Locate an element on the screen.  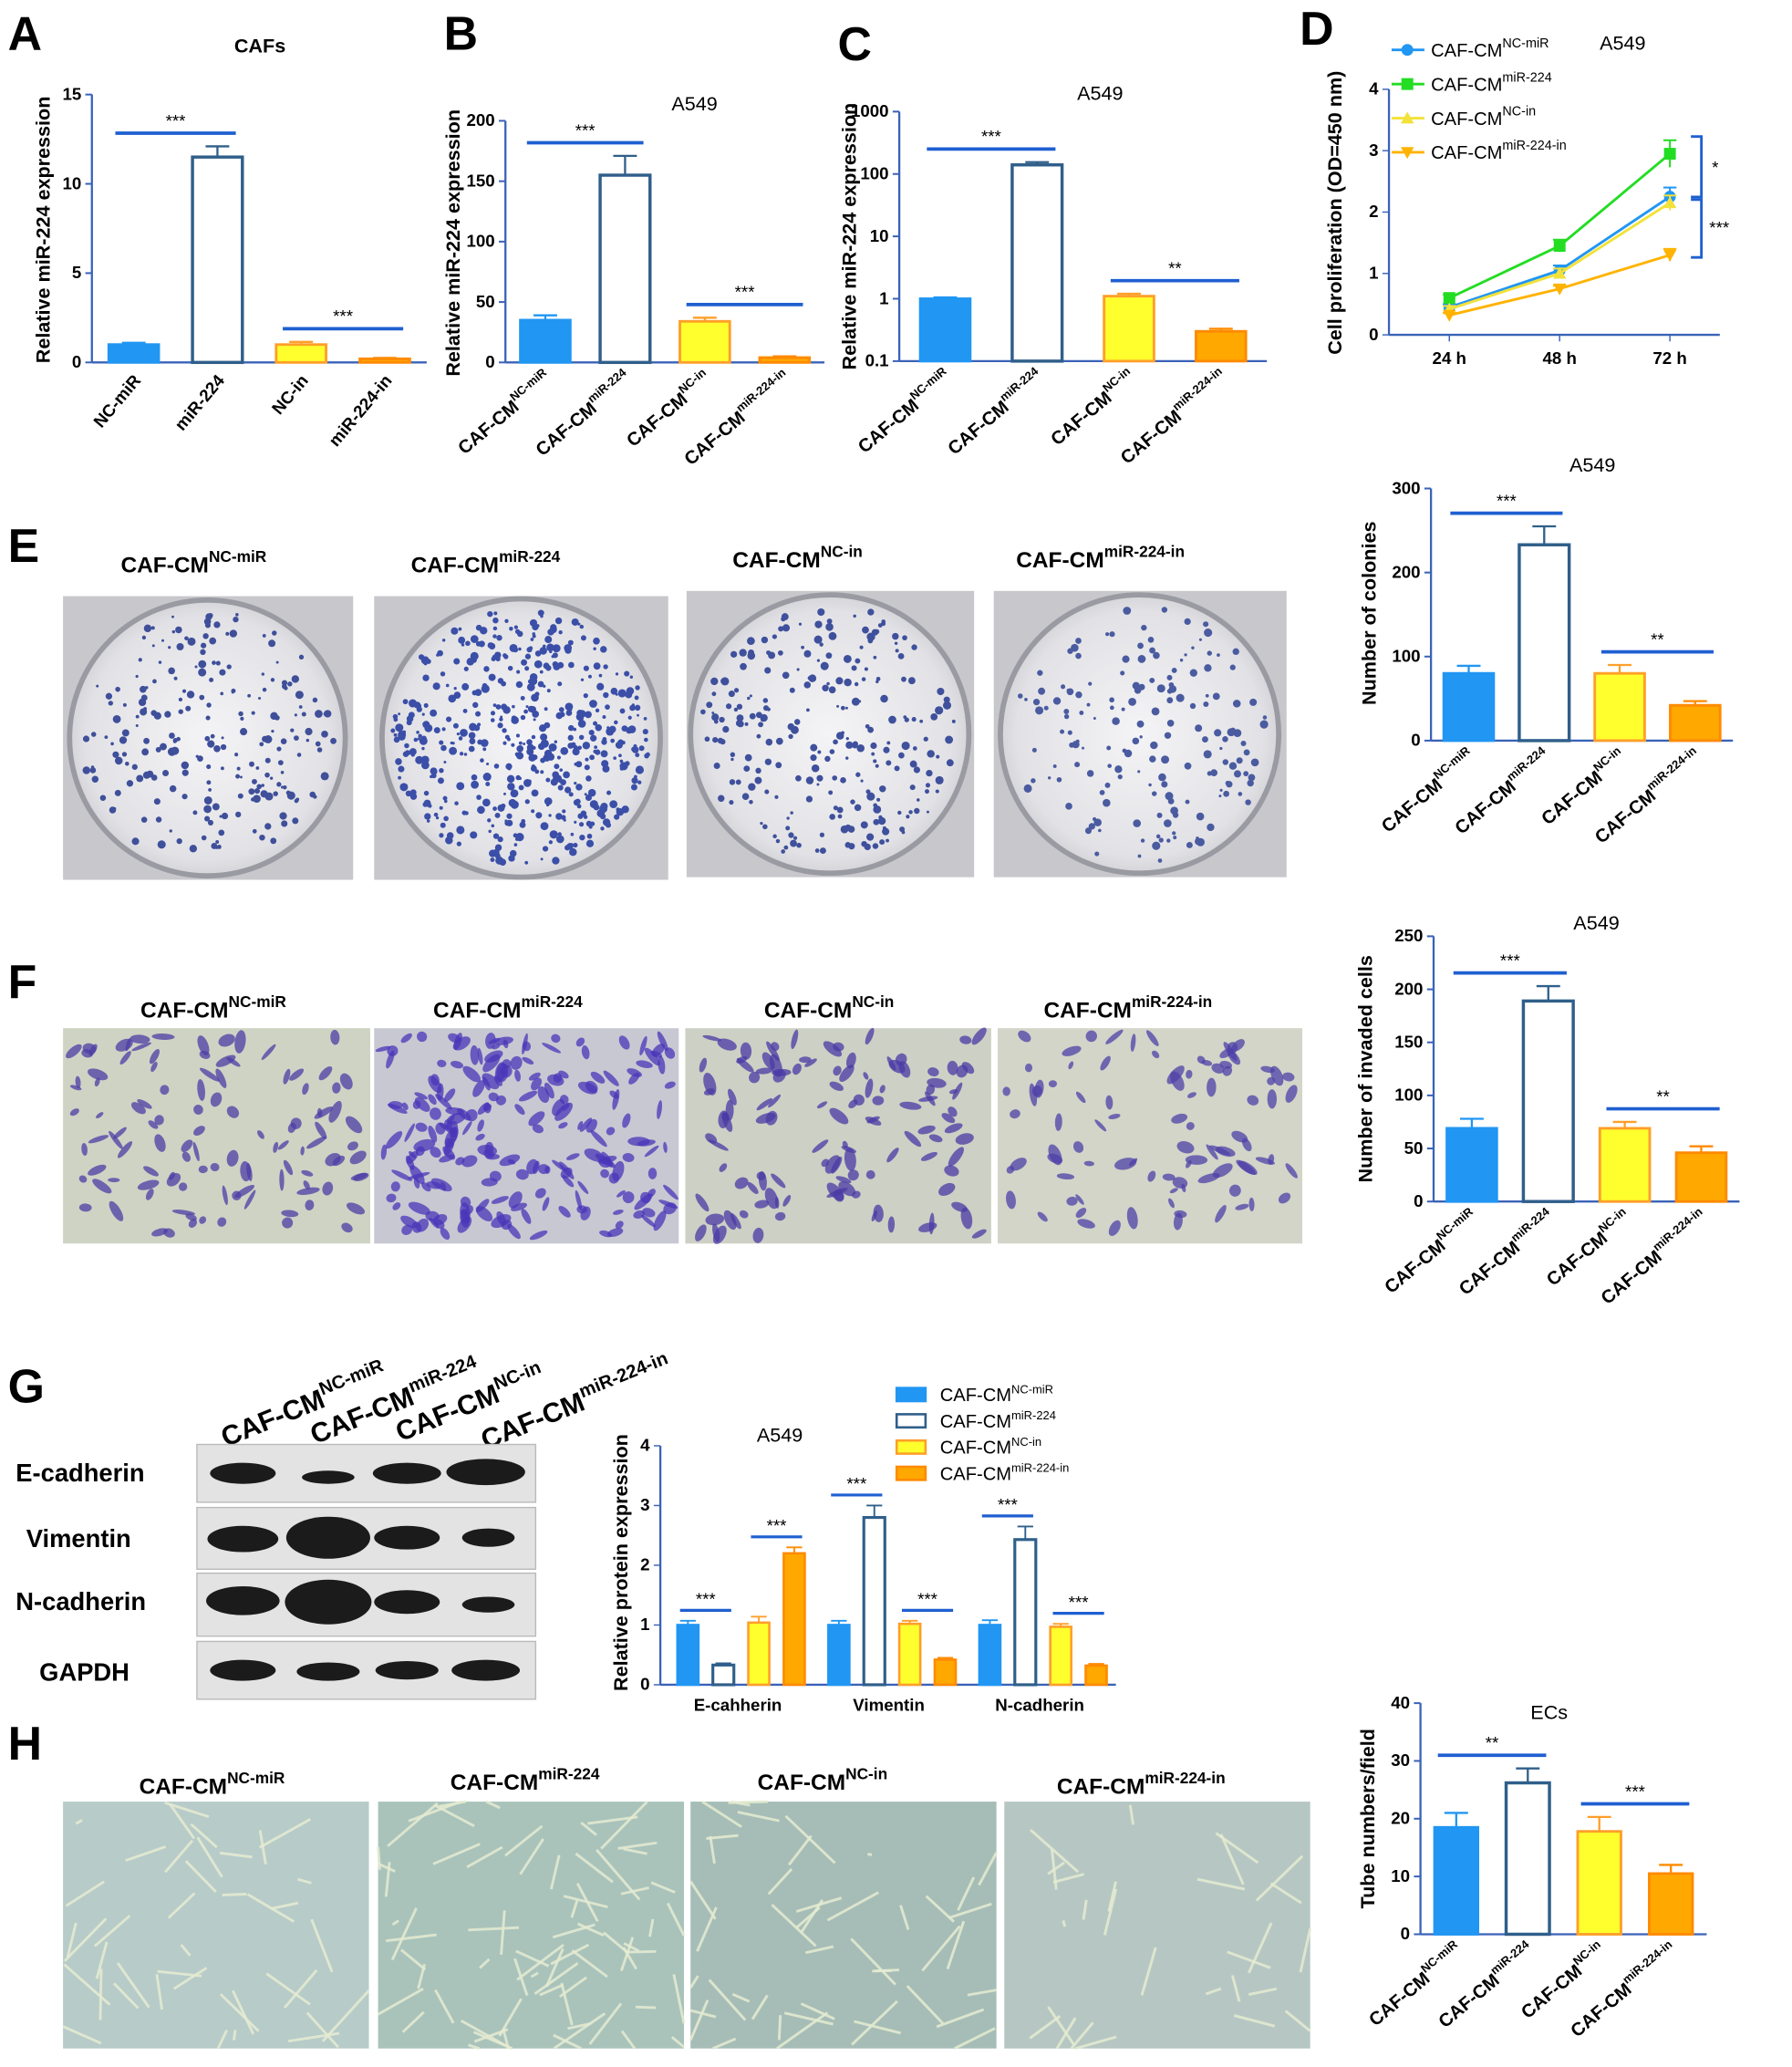
legend-sup: NC-in is located at coordinates (1519, 112).